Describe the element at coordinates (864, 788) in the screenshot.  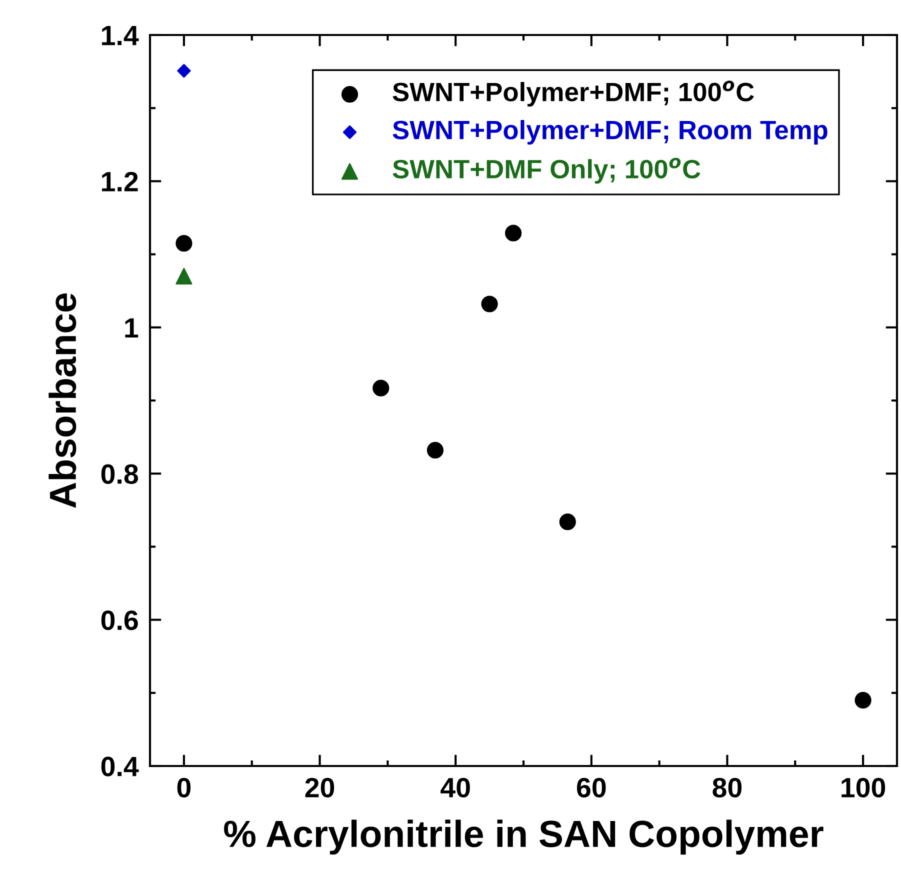
I see `x-tick-label: 100` at that location.